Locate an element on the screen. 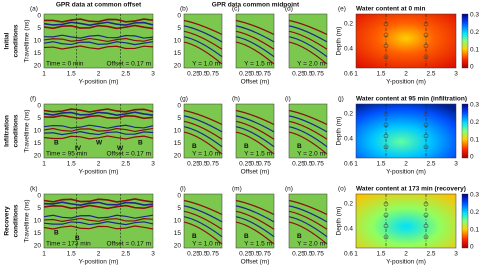 The image size is (500, 276). colorbar-tick-label: 0.1 is located at coordinates (474, 229).